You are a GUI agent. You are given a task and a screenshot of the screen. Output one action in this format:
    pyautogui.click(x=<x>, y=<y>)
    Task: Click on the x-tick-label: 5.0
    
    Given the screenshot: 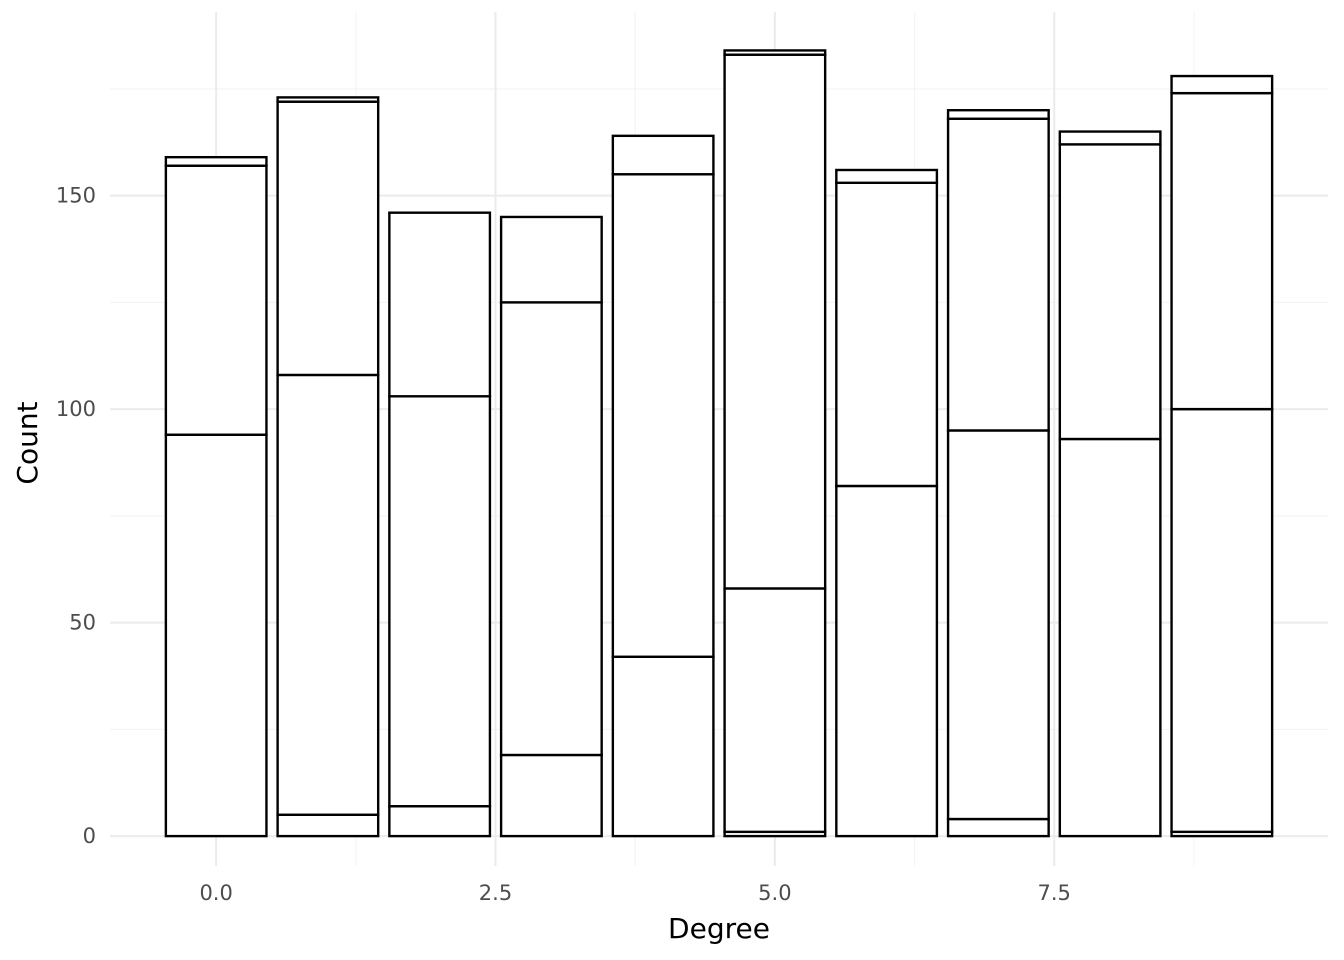 What is the action you would take?
    pyautogui.click(x=774, y=893)
    